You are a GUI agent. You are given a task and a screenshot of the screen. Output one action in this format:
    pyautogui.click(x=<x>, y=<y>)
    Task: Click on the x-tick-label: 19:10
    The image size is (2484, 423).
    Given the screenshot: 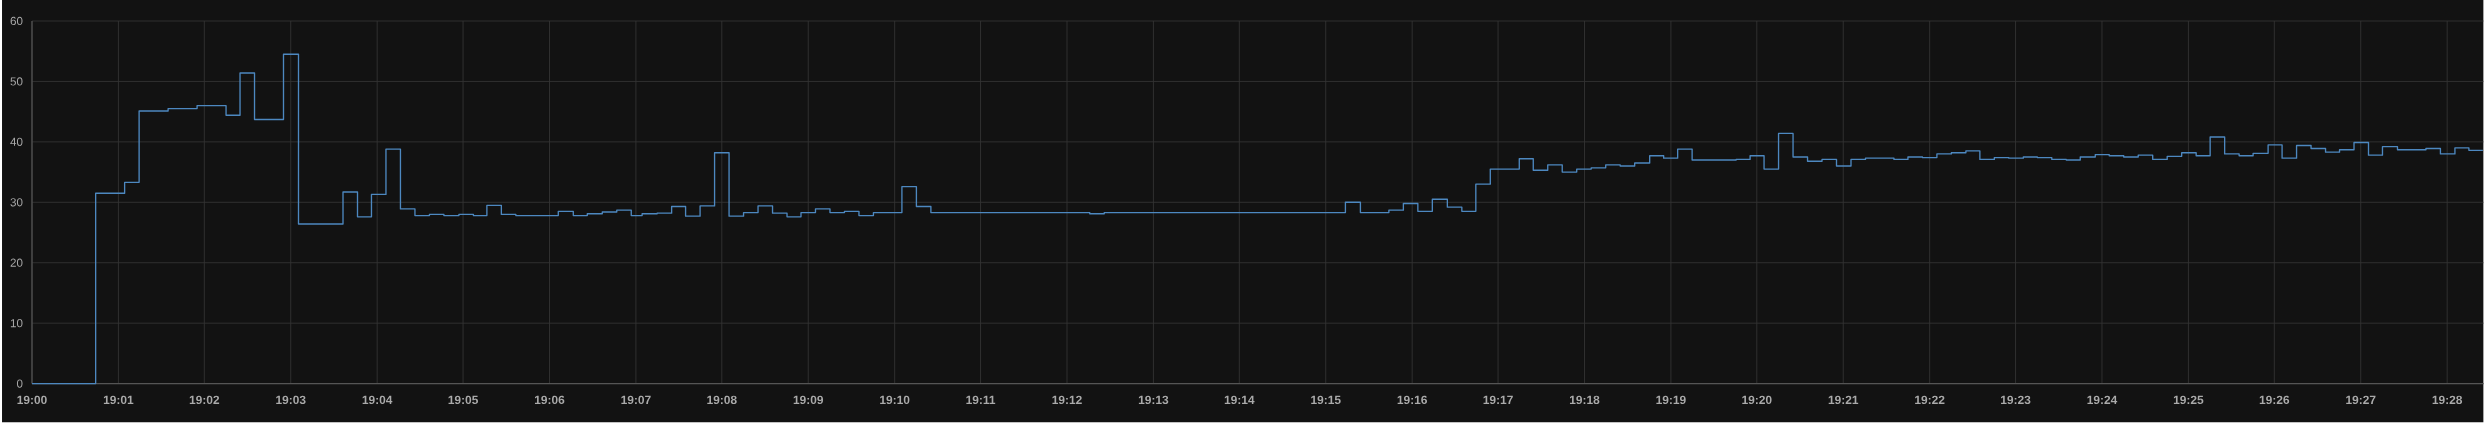 What is the action you would take?
    pyautogui.click(x=895, y=400)
    